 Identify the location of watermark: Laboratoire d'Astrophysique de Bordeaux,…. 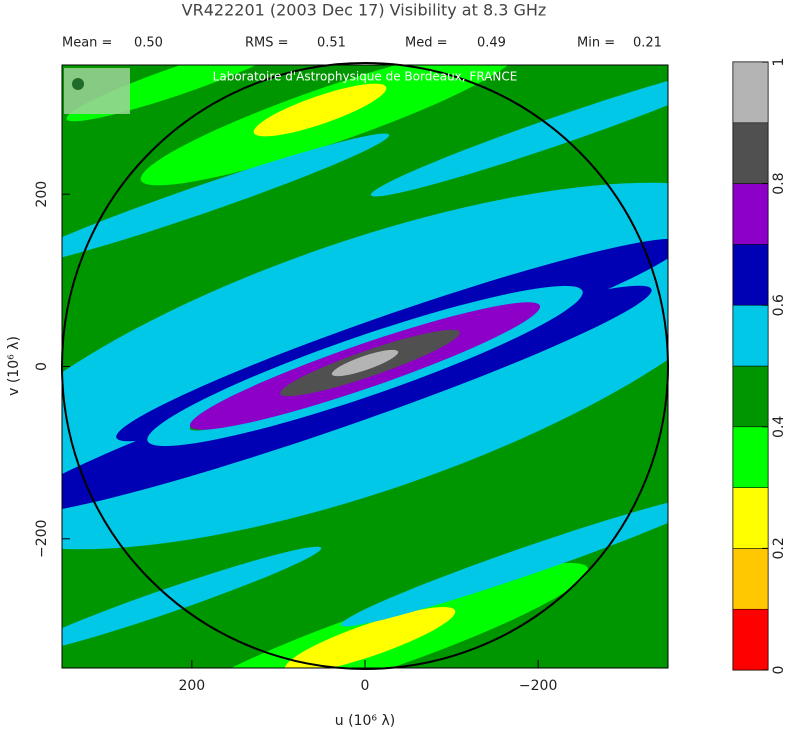
(365, 77).